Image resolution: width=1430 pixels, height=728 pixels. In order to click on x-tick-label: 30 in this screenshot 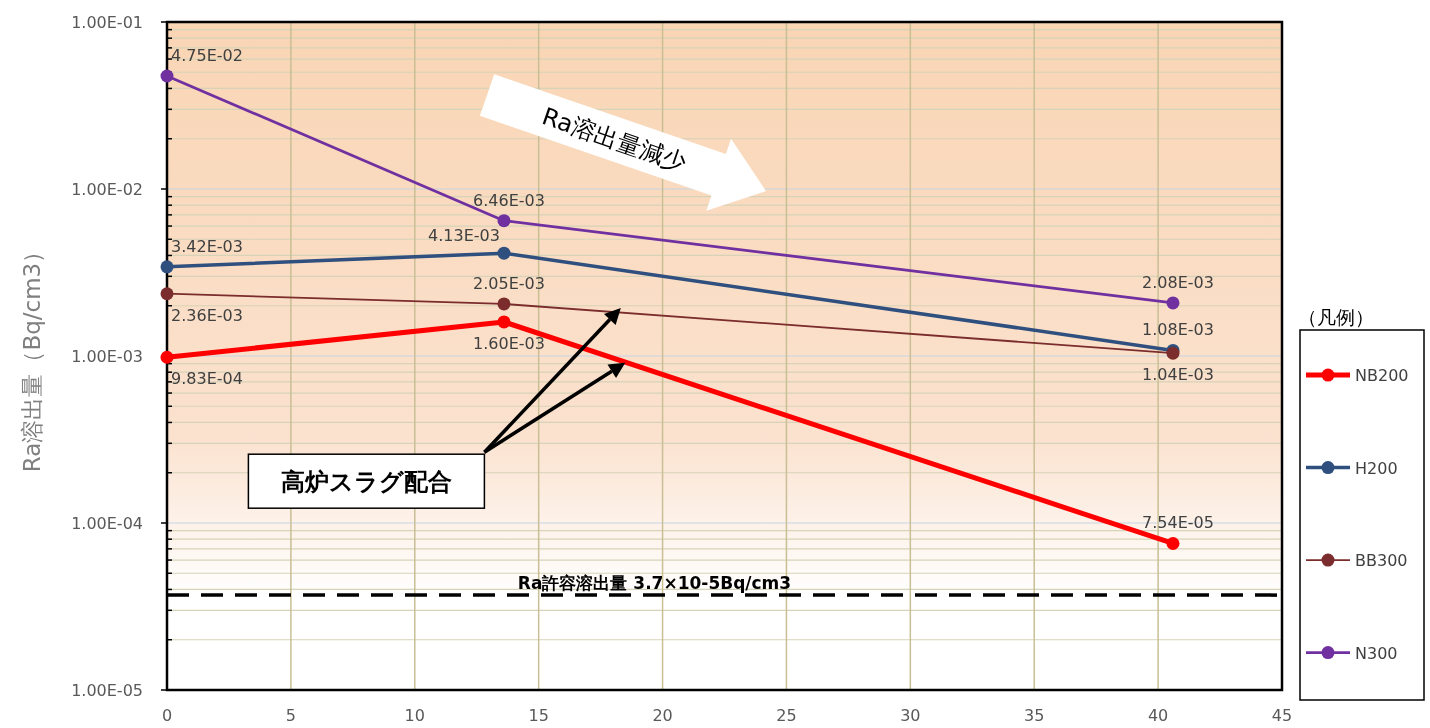, I will do `click(910, 715)`.